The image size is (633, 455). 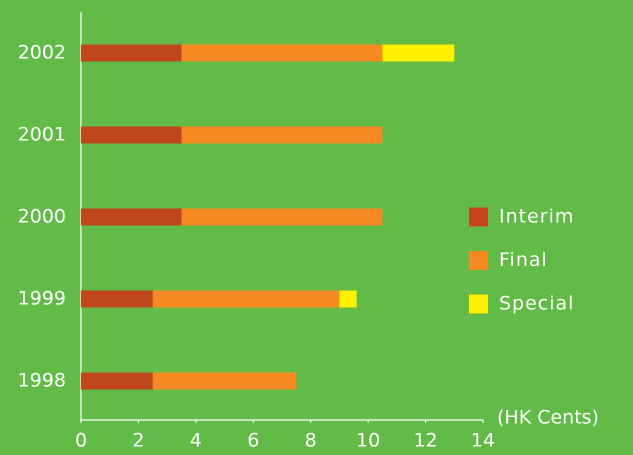 What do you see at coordinates (425, 441) in the screenshot?
I see `x-tick-label: 12` at bounding box center [425, 441].